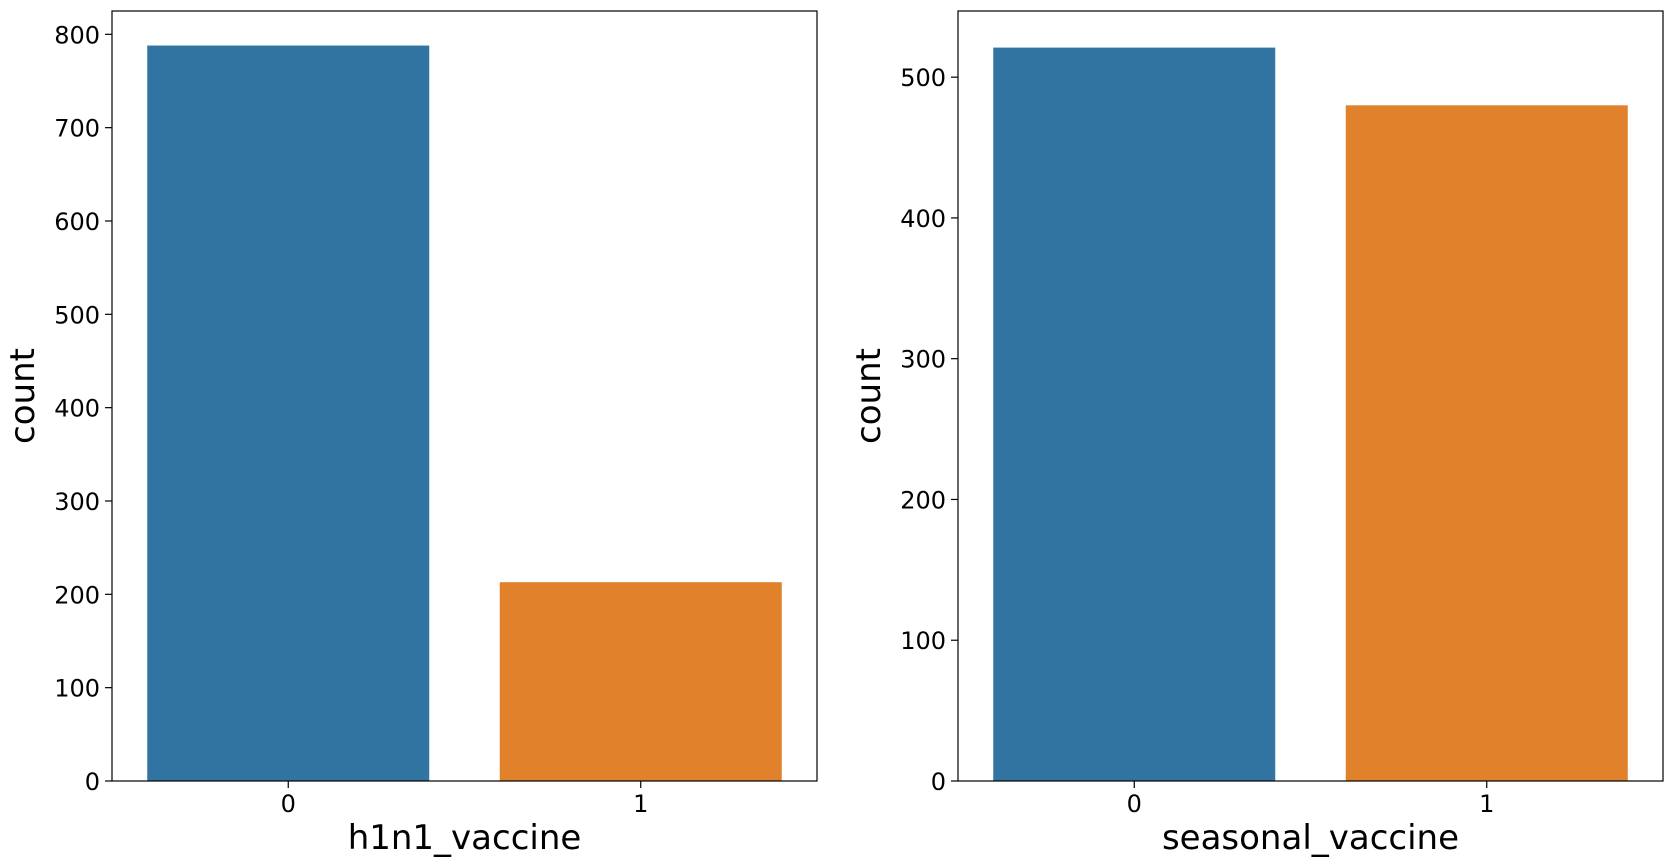 The image size is (1672, 868). I want to click on x-tick-label-h1n1: 0, so click(288, 804).